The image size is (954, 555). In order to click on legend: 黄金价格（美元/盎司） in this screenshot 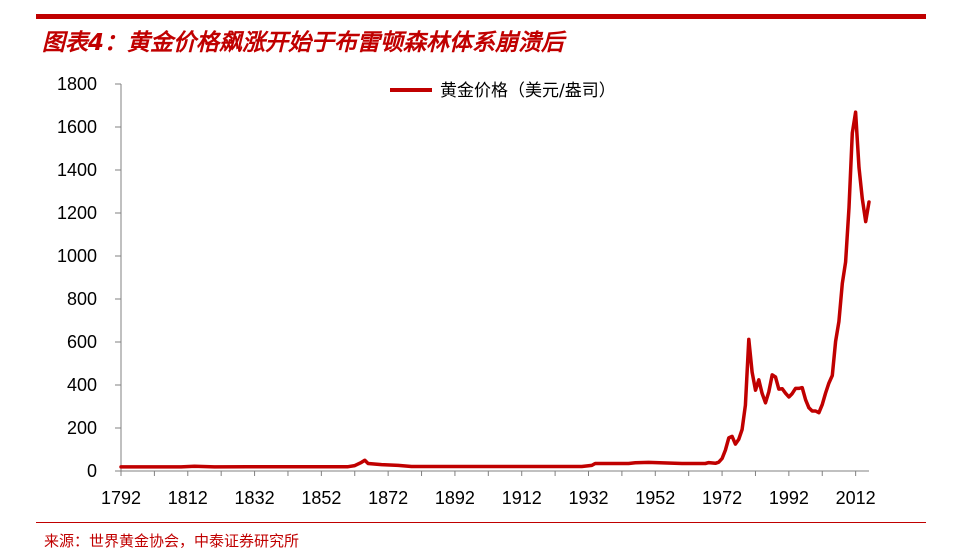, I will do `click(503, 91)`.